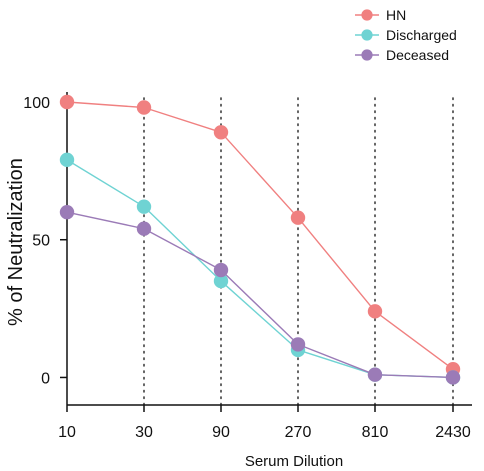  Describe the element at coordinates (421, 35) in the screenshot. I see `legend-label-discharged: Discharged` at that location.